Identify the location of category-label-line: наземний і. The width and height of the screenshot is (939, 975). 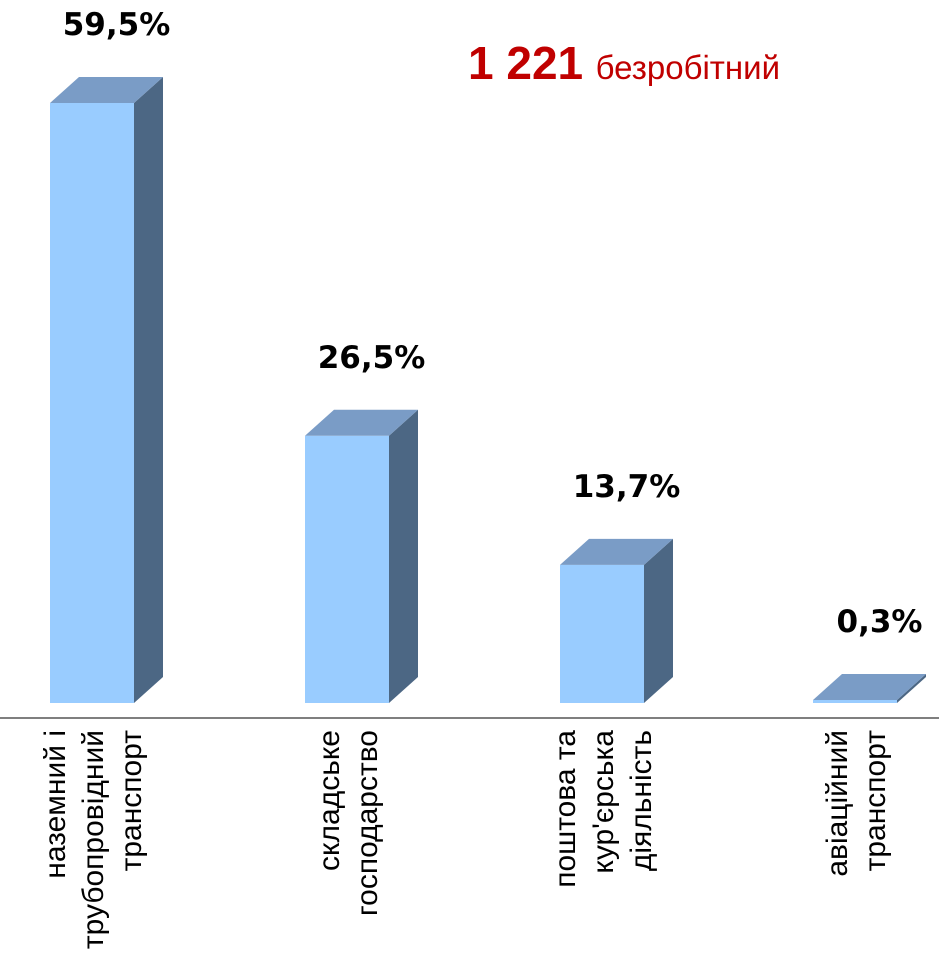
(55, 804).